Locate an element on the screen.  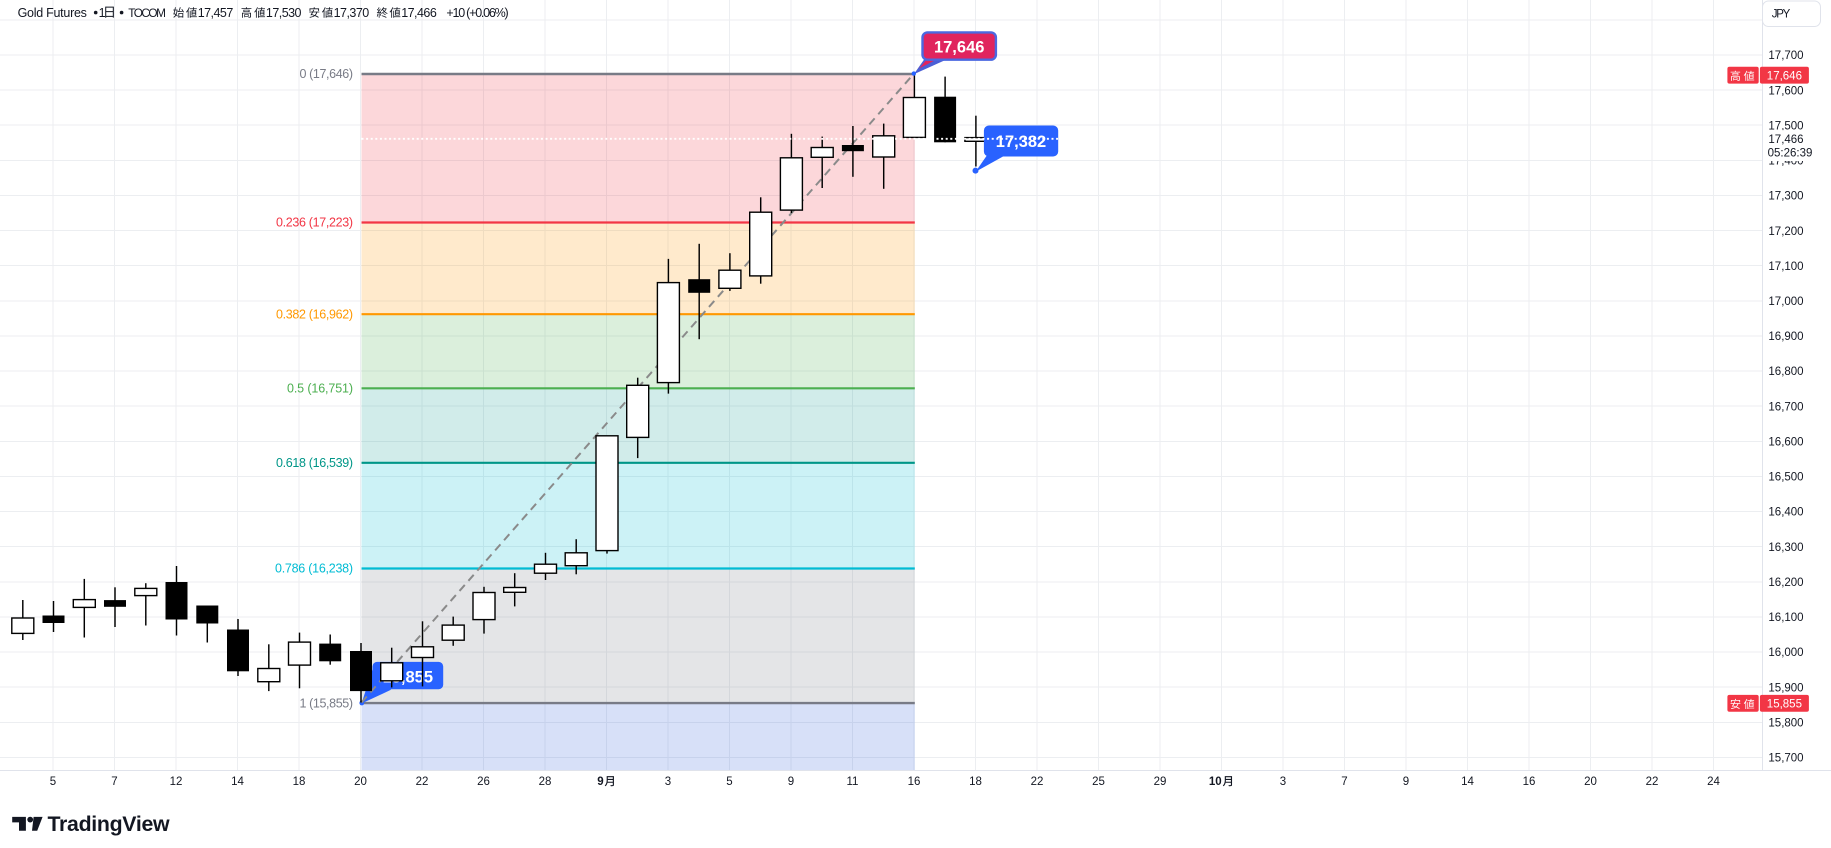
svg-text: 17,600 is located at coordinates (1785, 91).